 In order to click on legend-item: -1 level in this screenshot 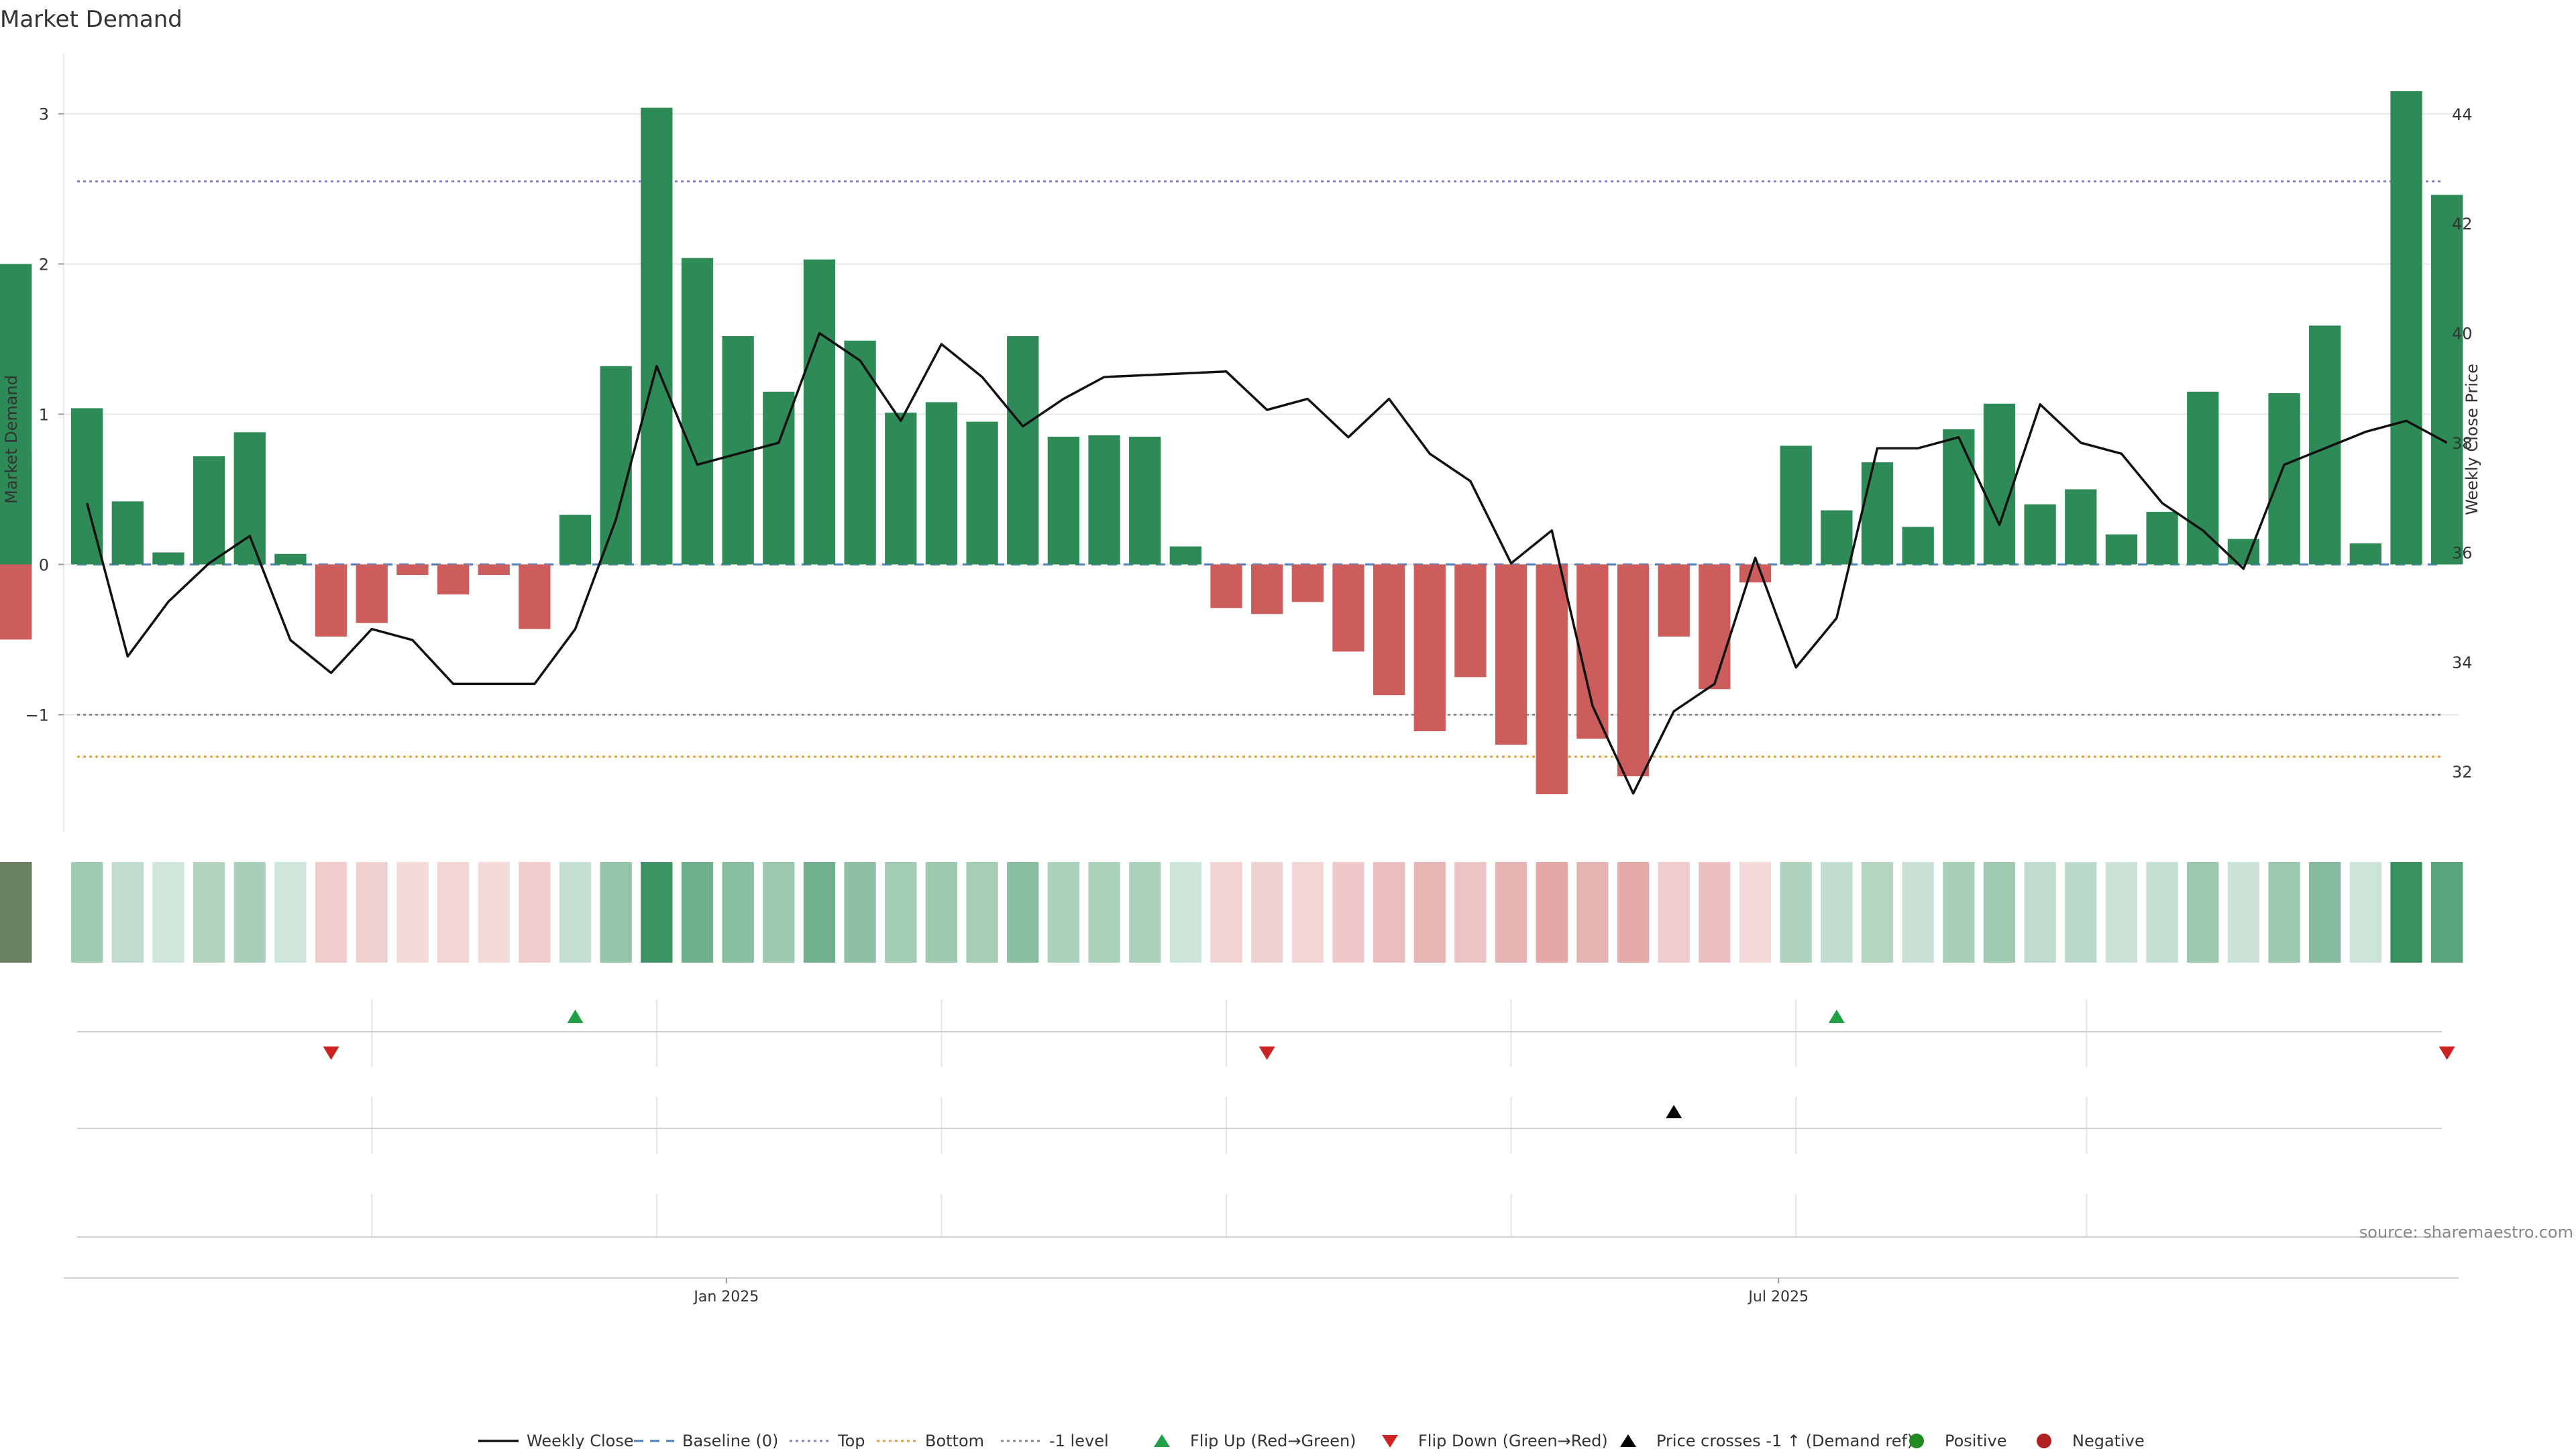, I will do `click(1055, 1440)`.